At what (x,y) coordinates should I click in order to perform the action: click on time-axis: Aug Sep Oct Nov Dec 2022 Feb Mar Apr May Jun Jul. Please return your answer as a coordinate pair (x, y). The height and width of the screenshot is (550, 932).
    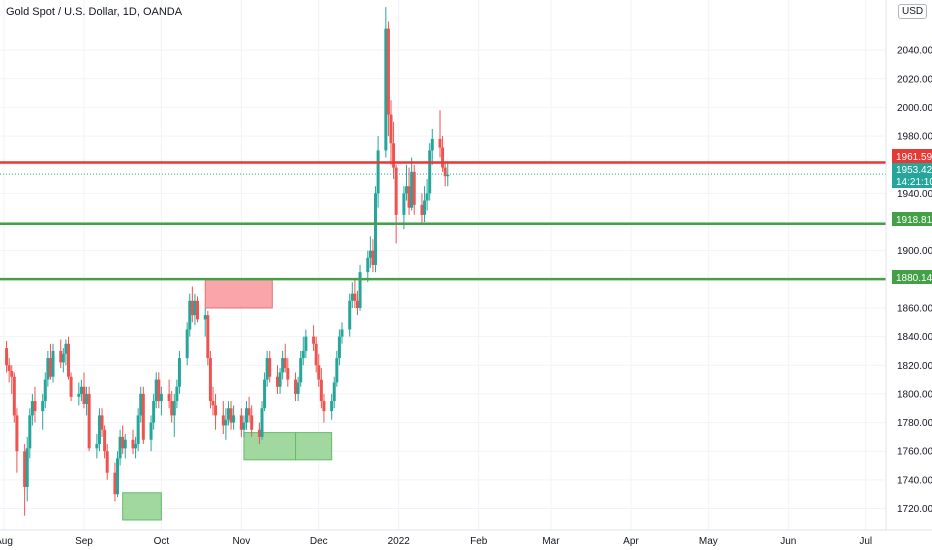
    Looking at the image, I should click on (436, 541).